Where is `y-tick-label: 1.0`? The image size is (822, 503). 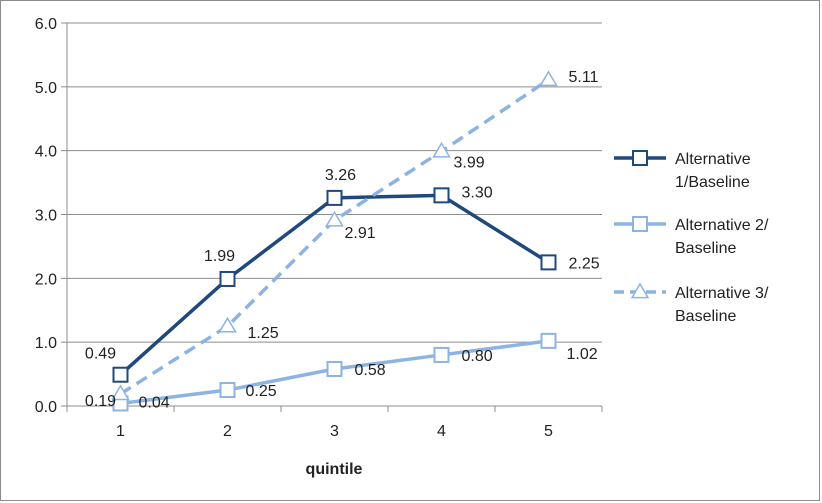 y-tick-label: 1.0 is located at coordinates (46, 343).